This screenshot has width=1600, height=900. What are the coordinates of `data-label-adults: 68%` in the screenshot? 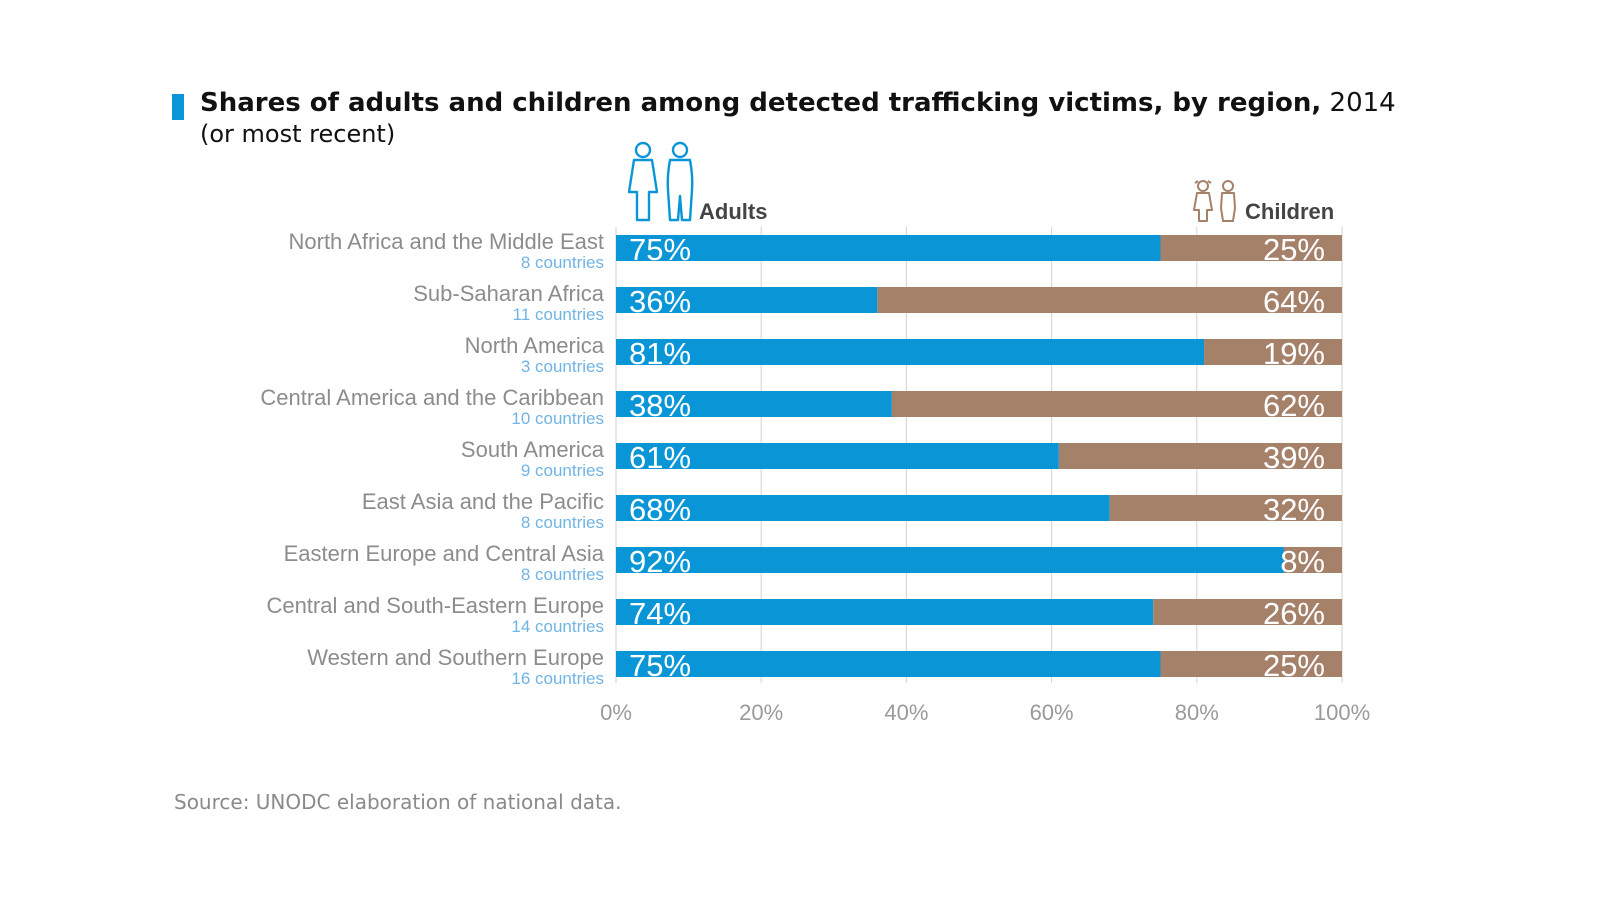 It's located at (660, 509).